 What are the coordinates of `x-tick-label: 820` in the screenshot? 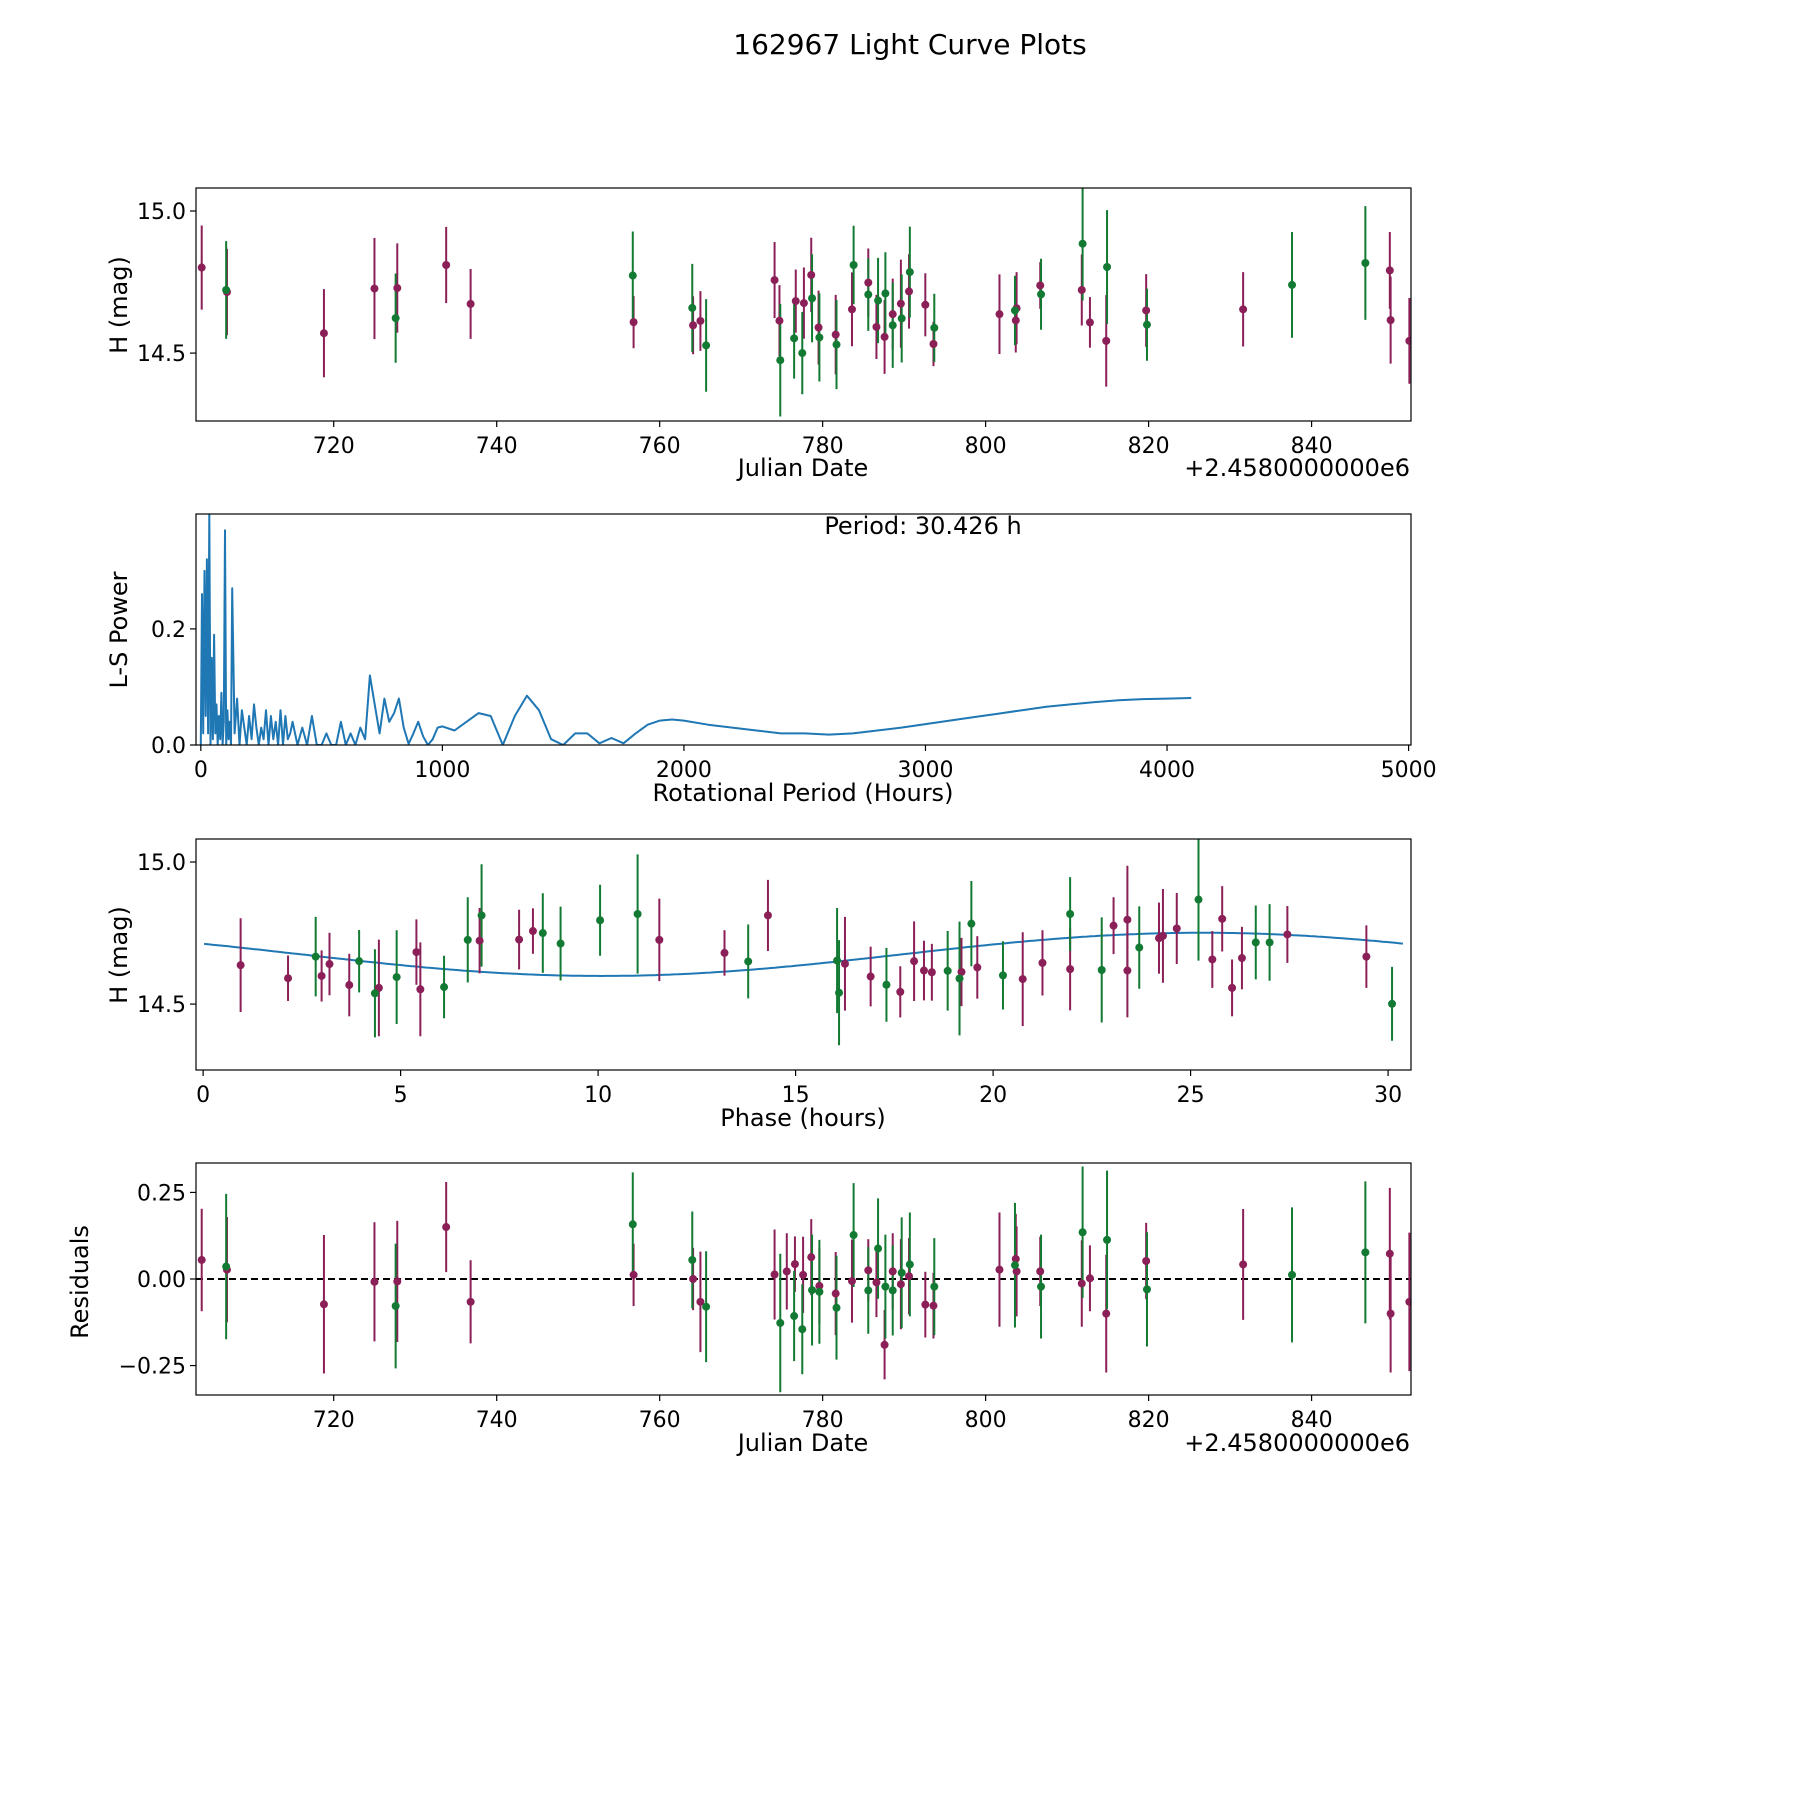 It's located at (1149, 446).